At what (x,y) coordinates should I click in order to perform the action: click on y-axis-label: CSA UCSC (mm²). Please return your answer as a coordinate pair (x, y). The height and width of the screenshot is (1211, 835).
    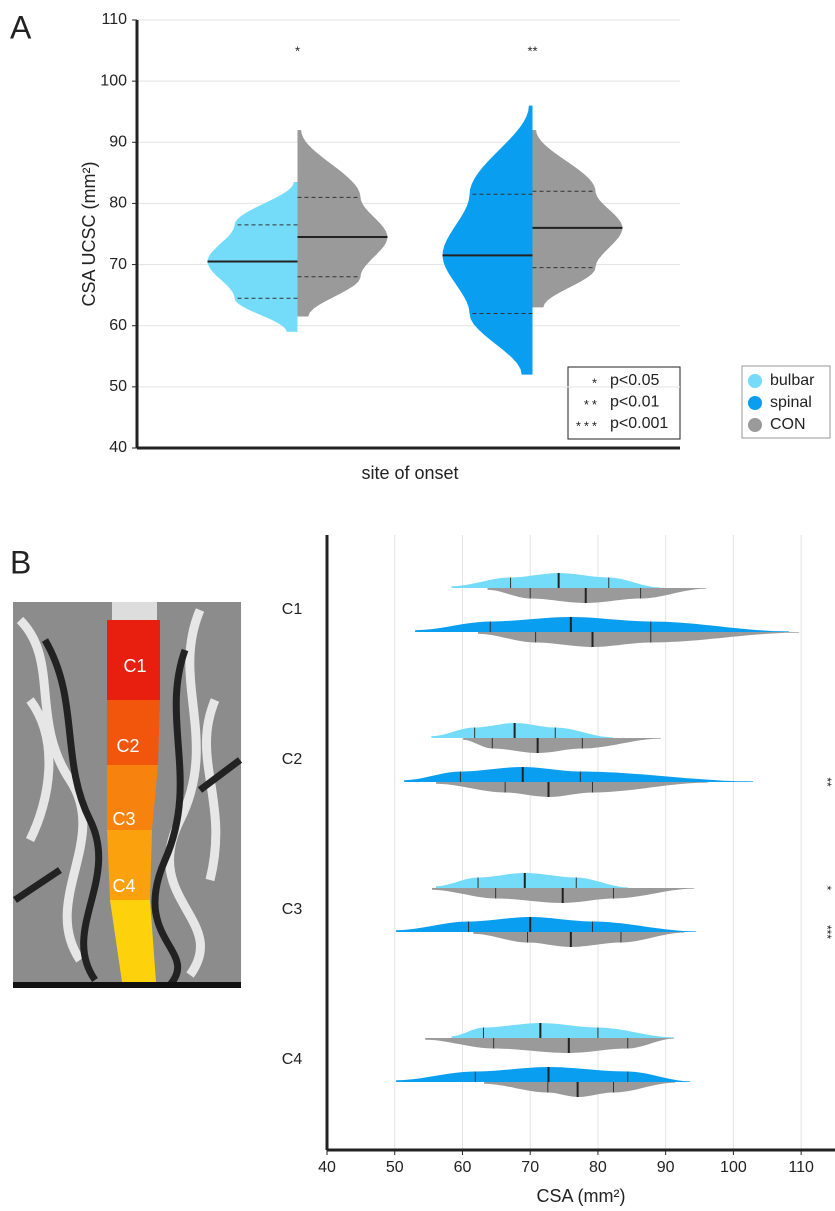
    Looking at the image, I should click on (89, 234).